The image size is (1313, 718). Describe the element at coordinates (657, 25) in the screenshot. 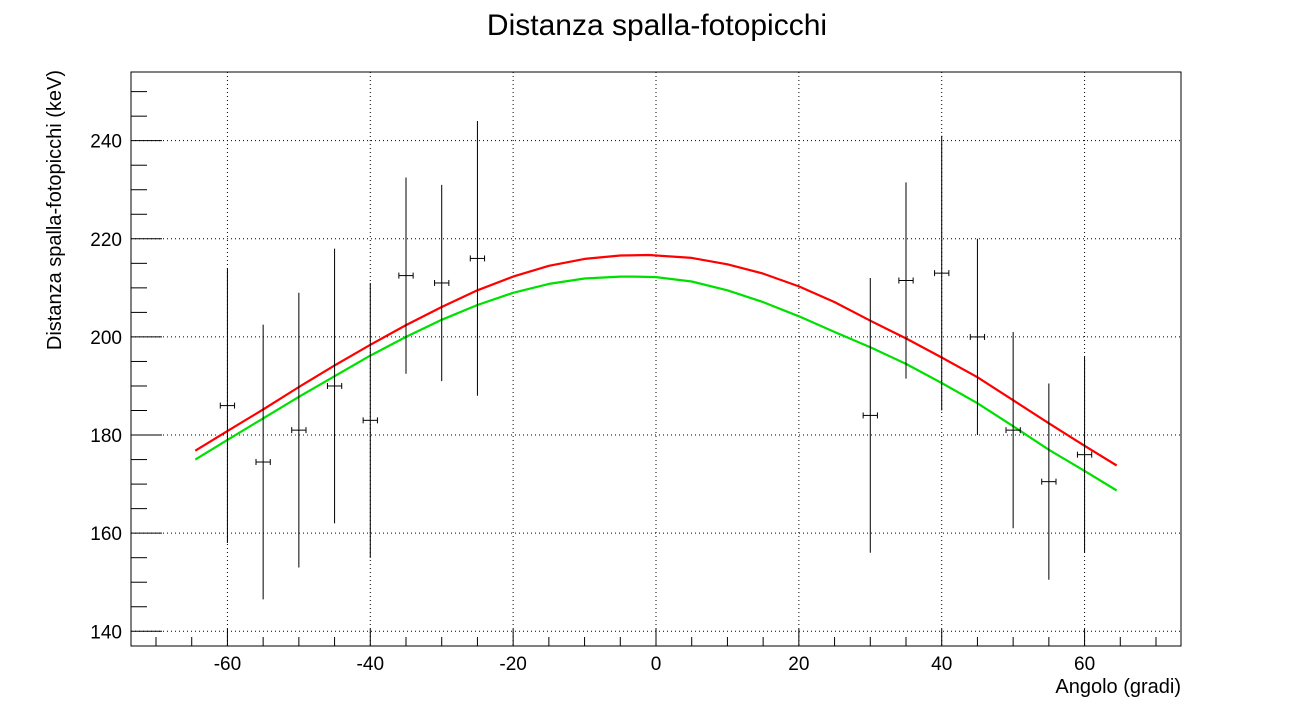

I see `chart-title: Distanza spalla-fotopicchi` at that location.